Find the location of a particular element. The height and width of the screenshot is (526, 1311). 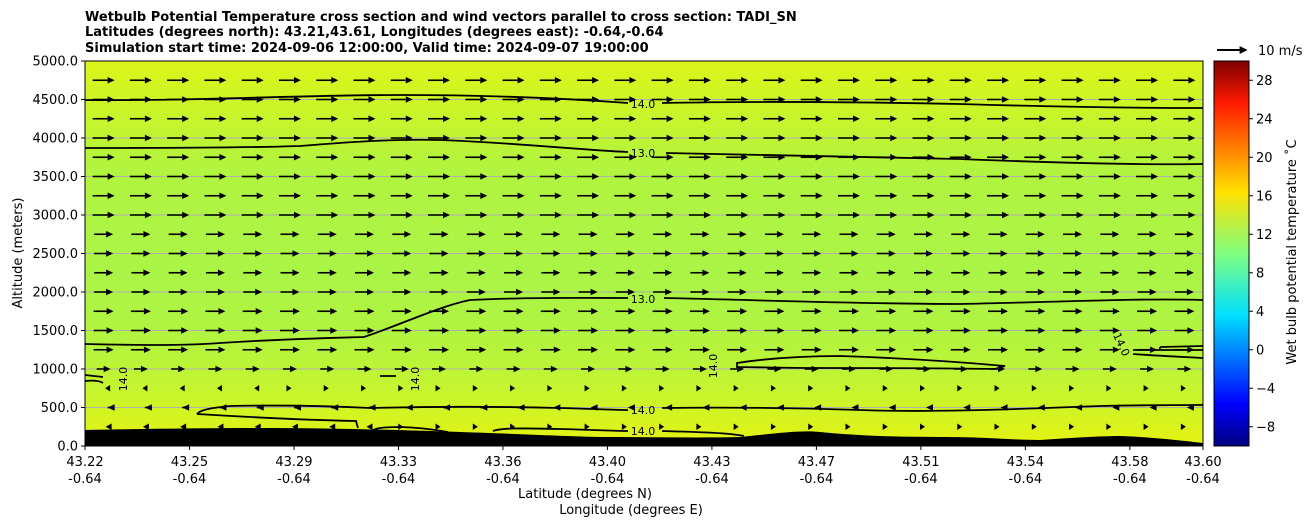

y-tick-label: 1500.0 is located at coordinates (56, 331).